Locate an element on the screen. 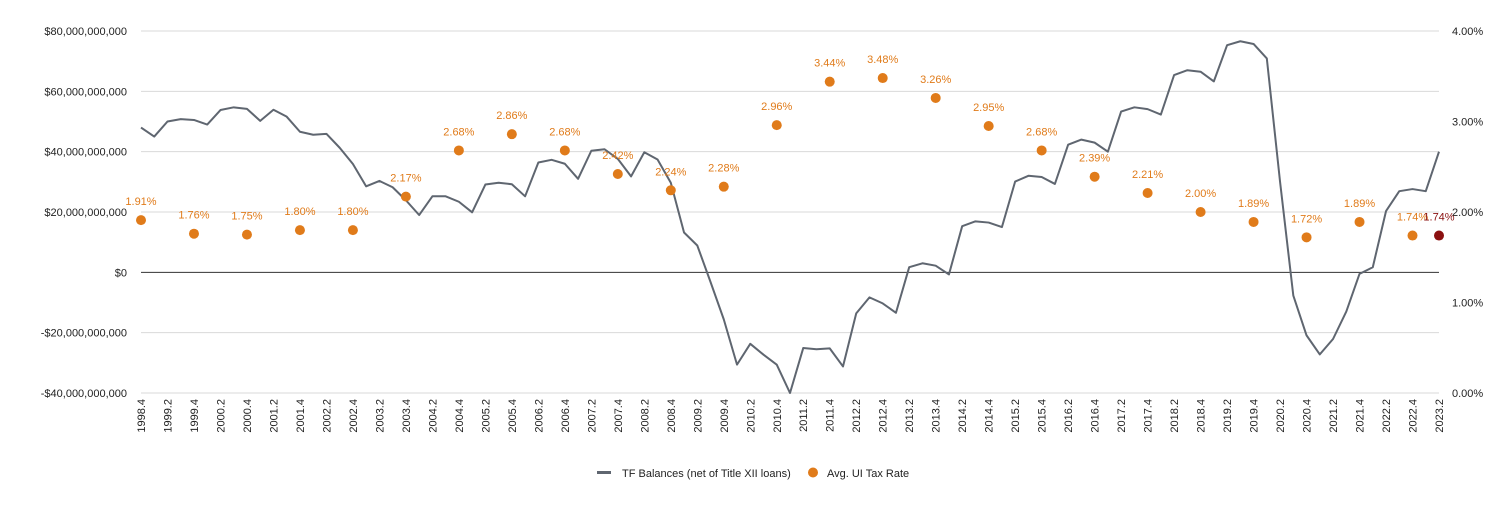  x-tick-label: 2014.2 is located at coordinates (963, 416).